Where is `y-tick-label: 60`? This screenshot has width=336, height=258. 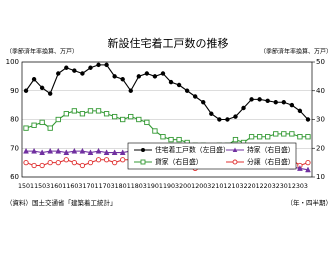 y-tick-label: 60 is located at coordinates (14, 177).